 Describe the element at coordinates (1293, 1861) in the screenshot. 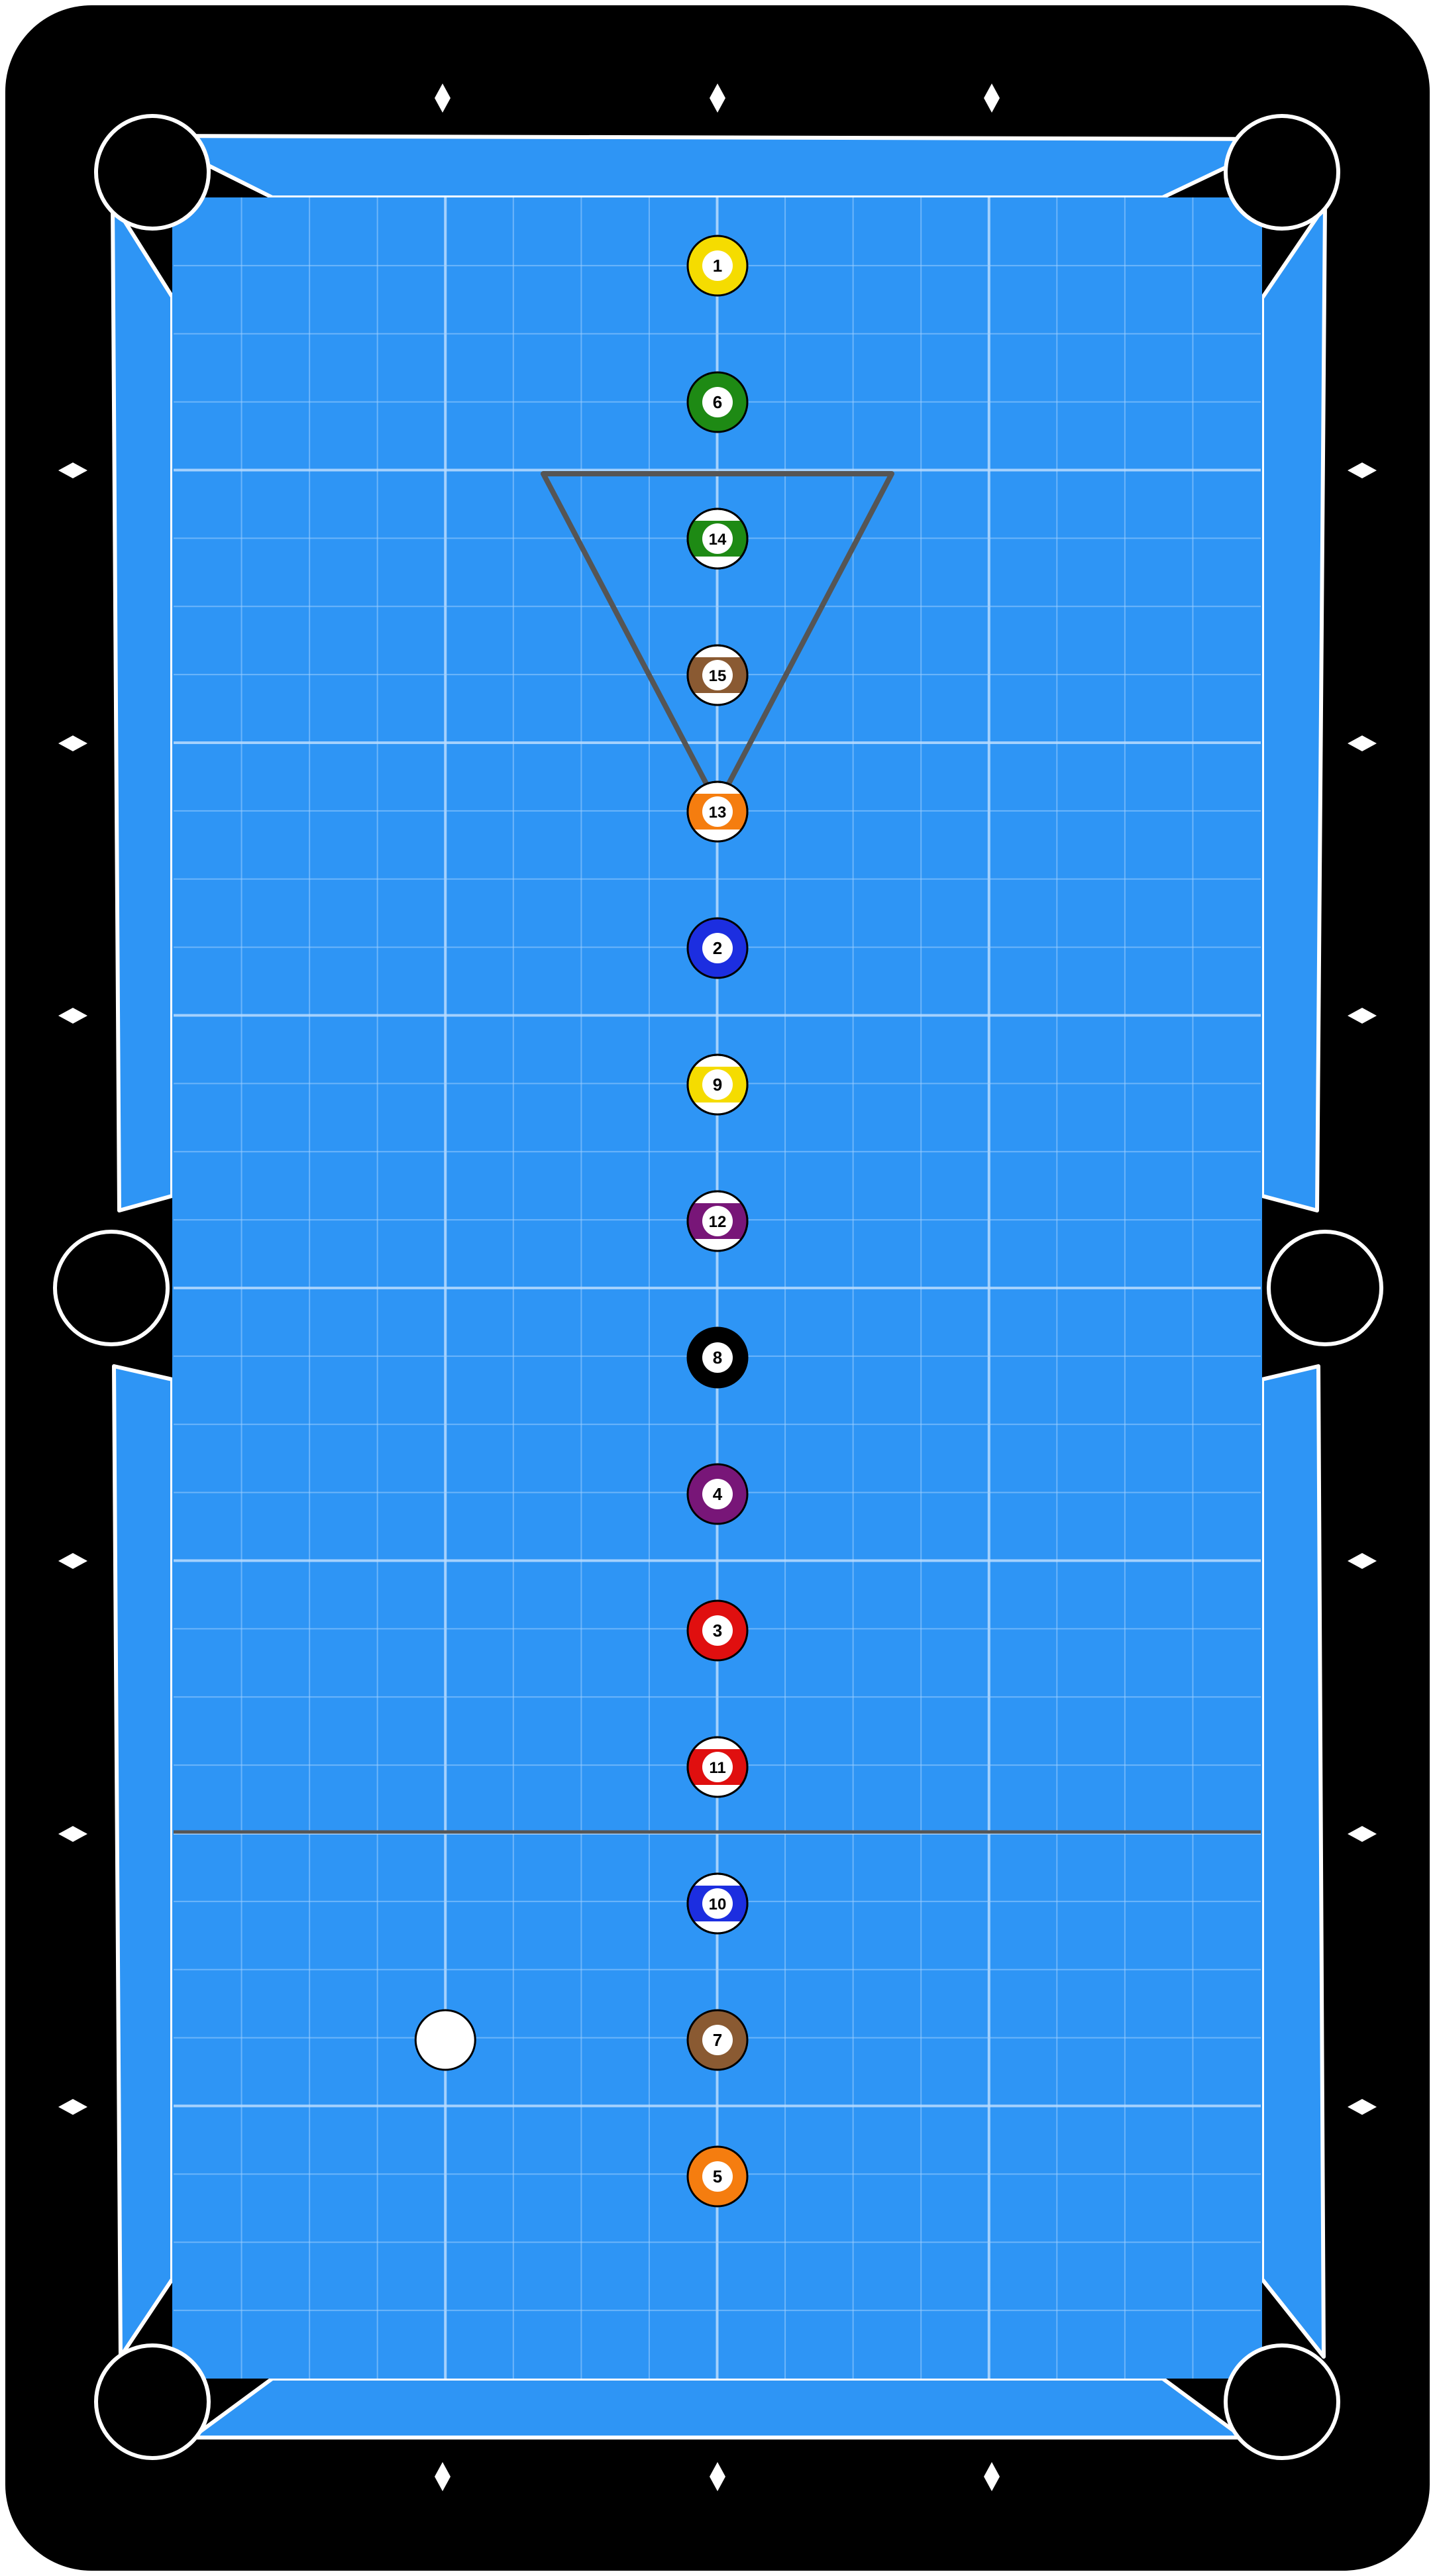

I see `cushion-right-bottom` at that location.